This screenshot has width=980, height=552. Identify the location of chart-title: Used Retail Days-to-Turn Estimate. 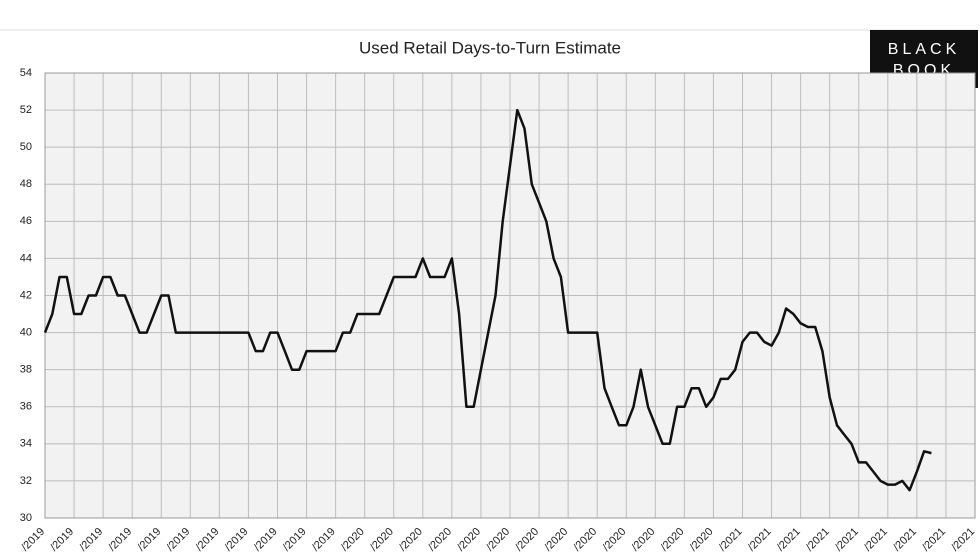
(490, 47).